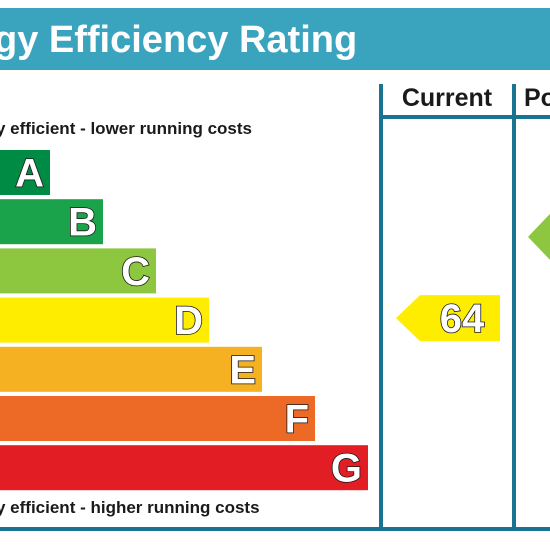 The height and width of the screenshot is (550, 550). I want to click on band-c-bar, so click(78, 271).